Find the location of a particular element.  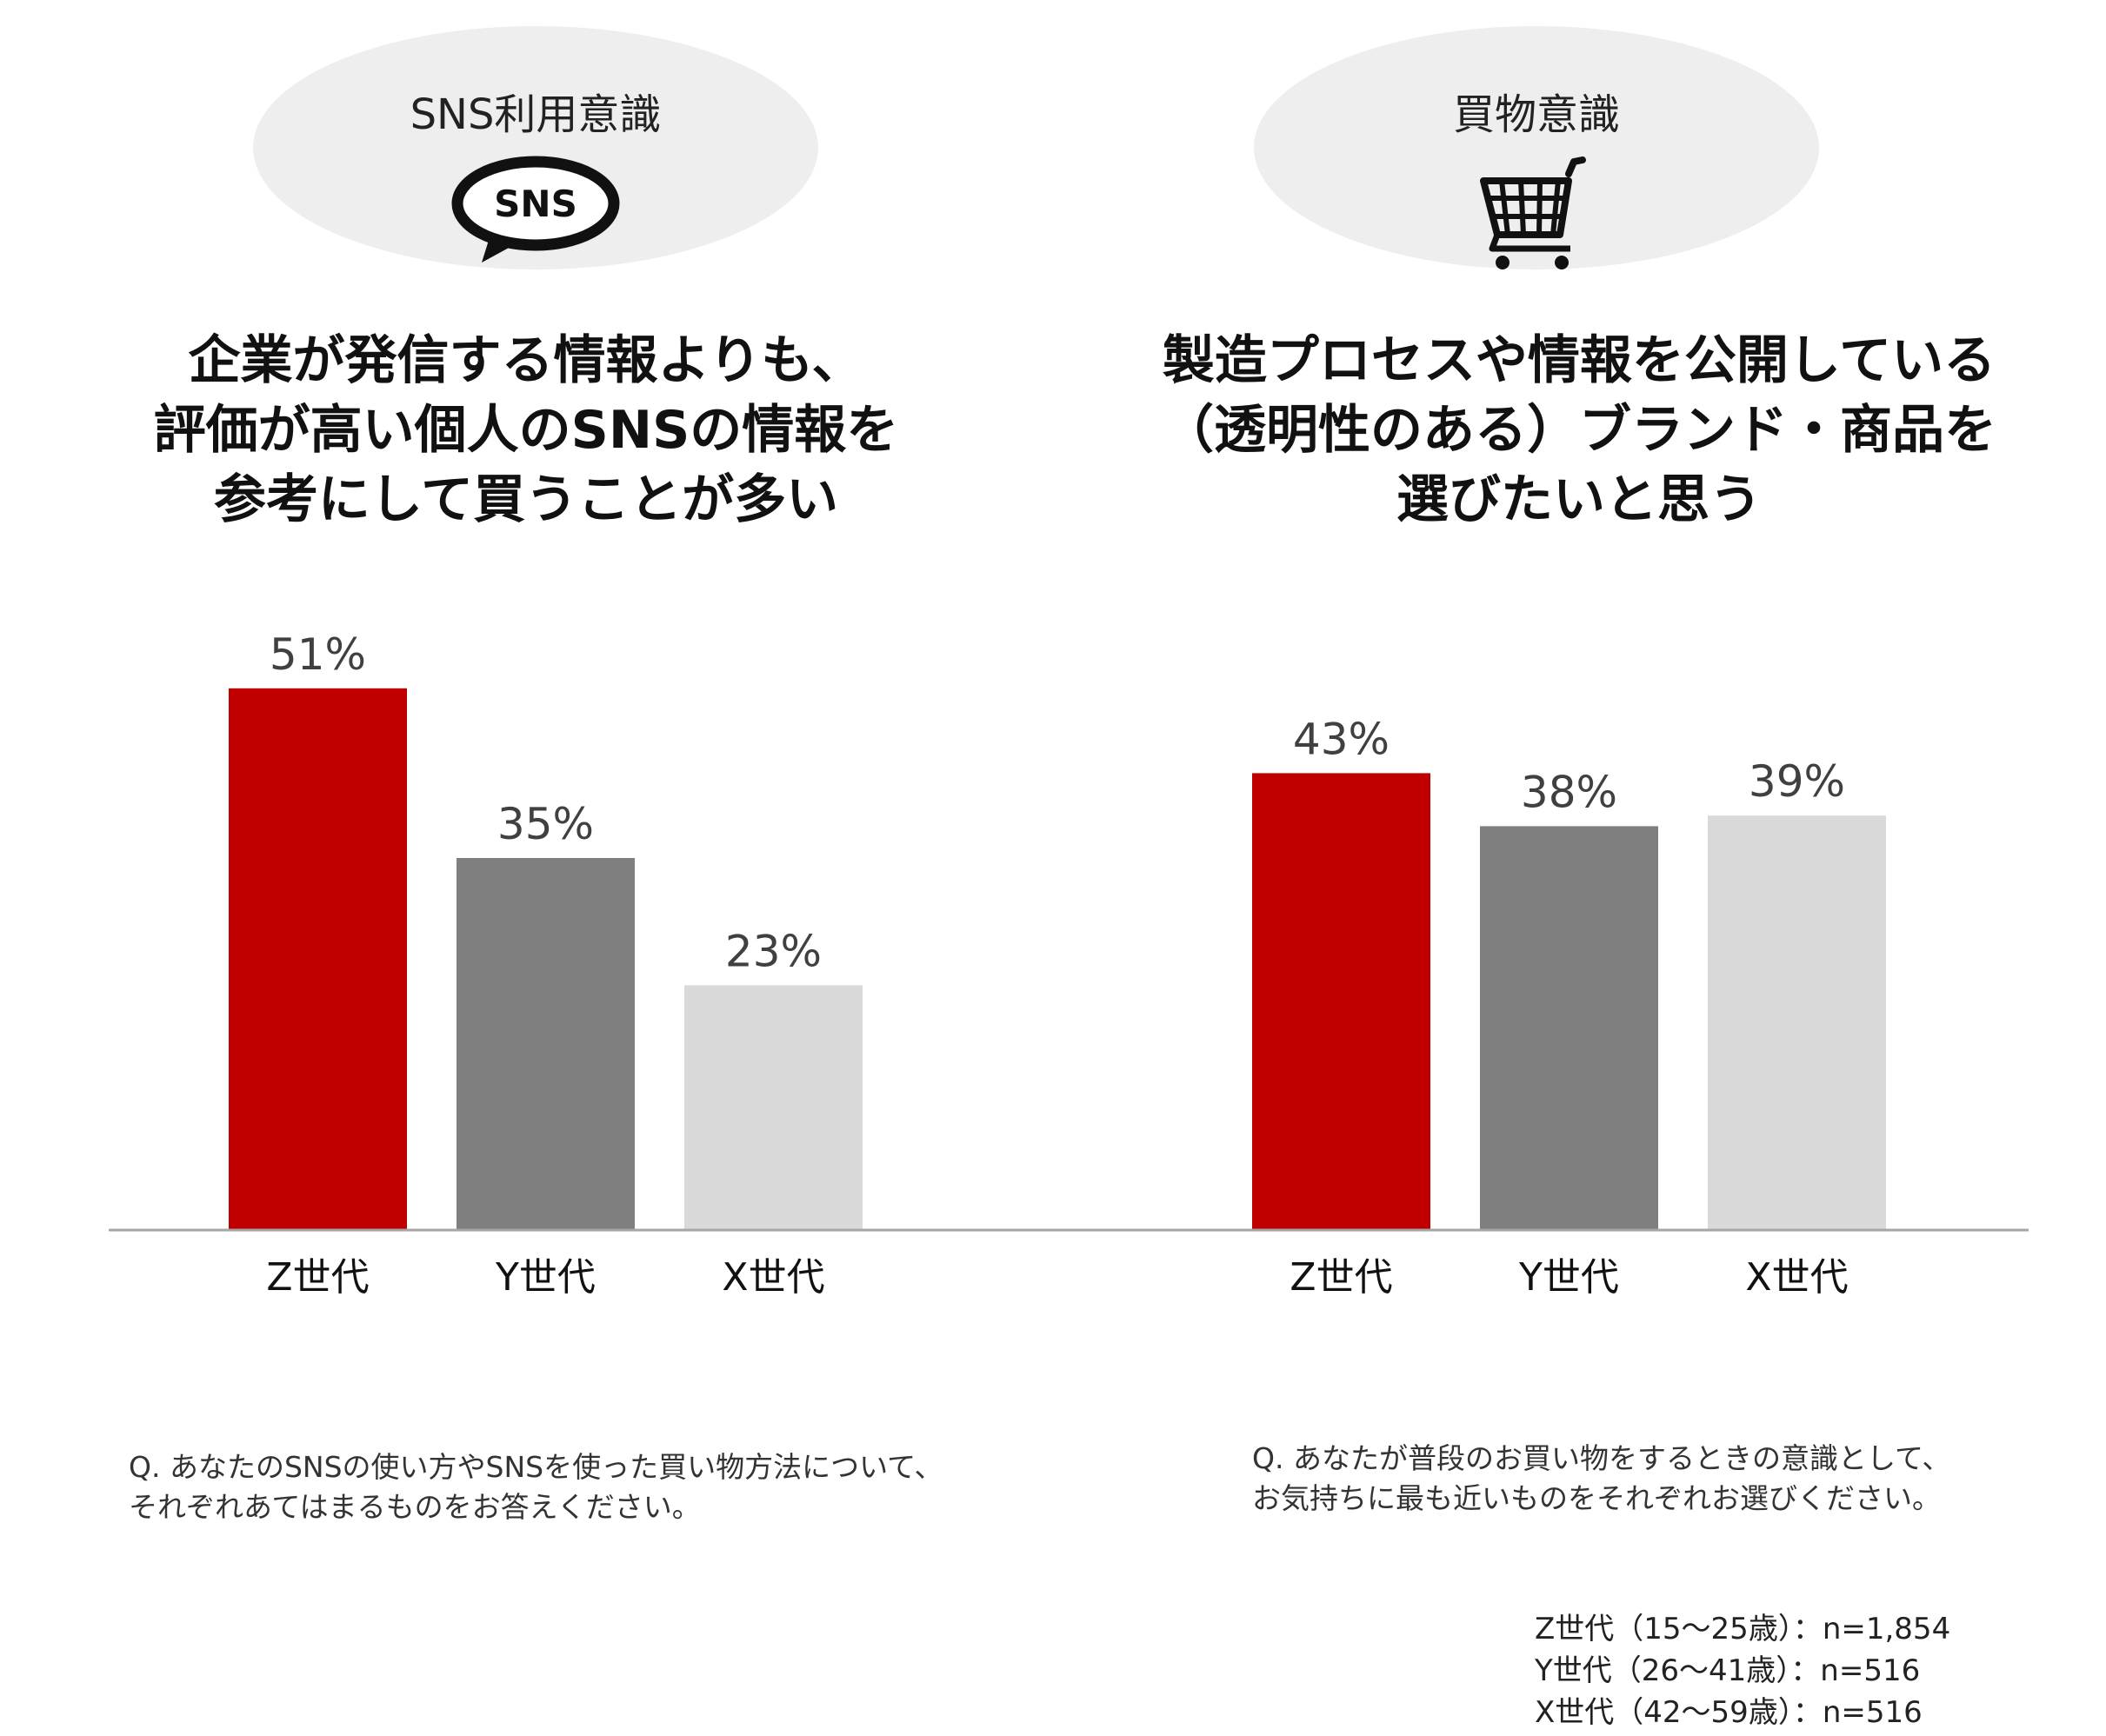

sample-n: ：n=1,854 is located at coordinates (1871, 1629).